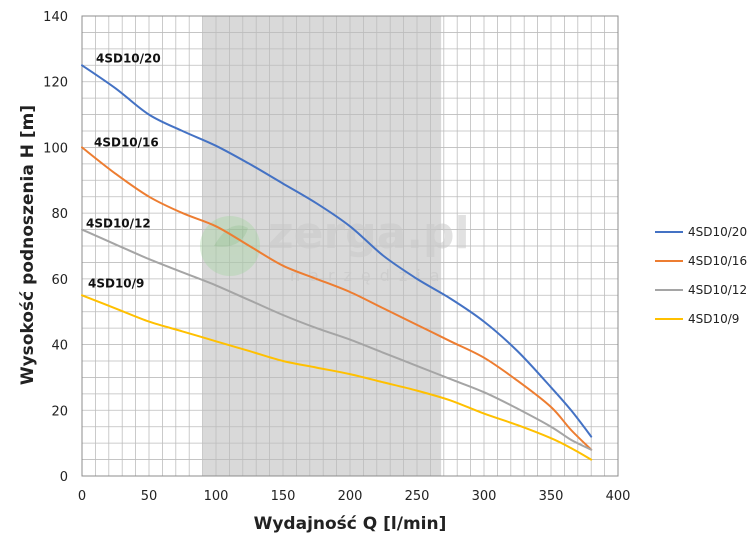 The height and width of the screenshot is (539, 755). What do you see at coordinates (230, 246) in the screenshot?
I see `watermark-leaf-icon` at bounding box center [230, 246].